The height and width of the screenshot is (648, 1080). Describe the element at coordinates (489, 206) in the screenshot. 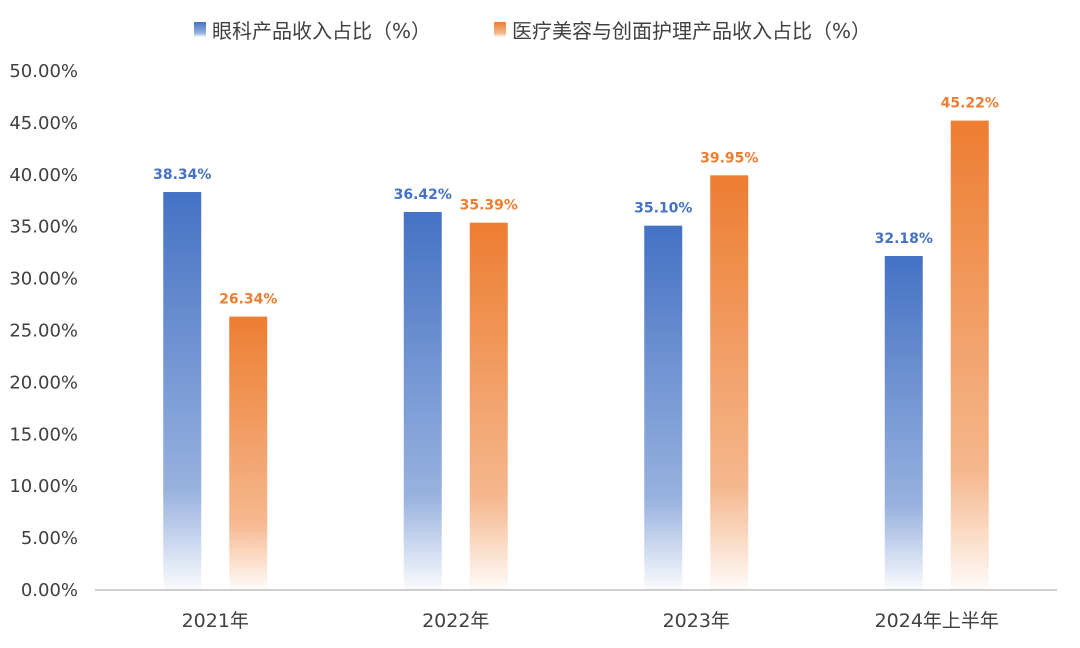

I see `data-label-series-2: 35.39%` at that location.